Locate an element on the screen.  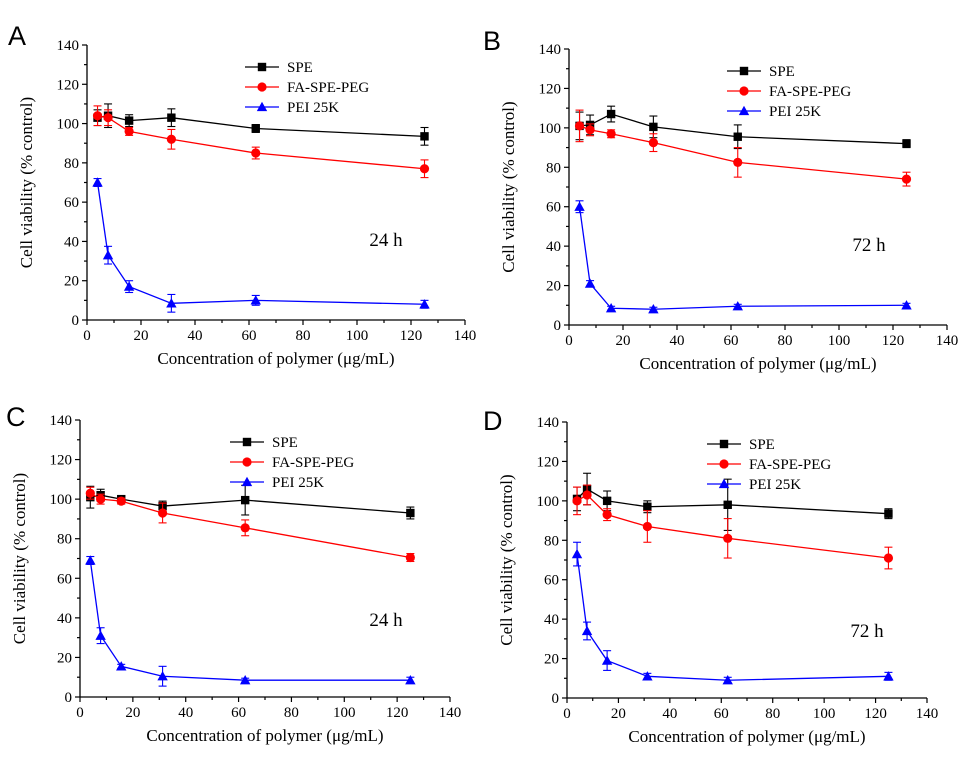
x-tick-label: 40 is located at coordinates (669, 714).